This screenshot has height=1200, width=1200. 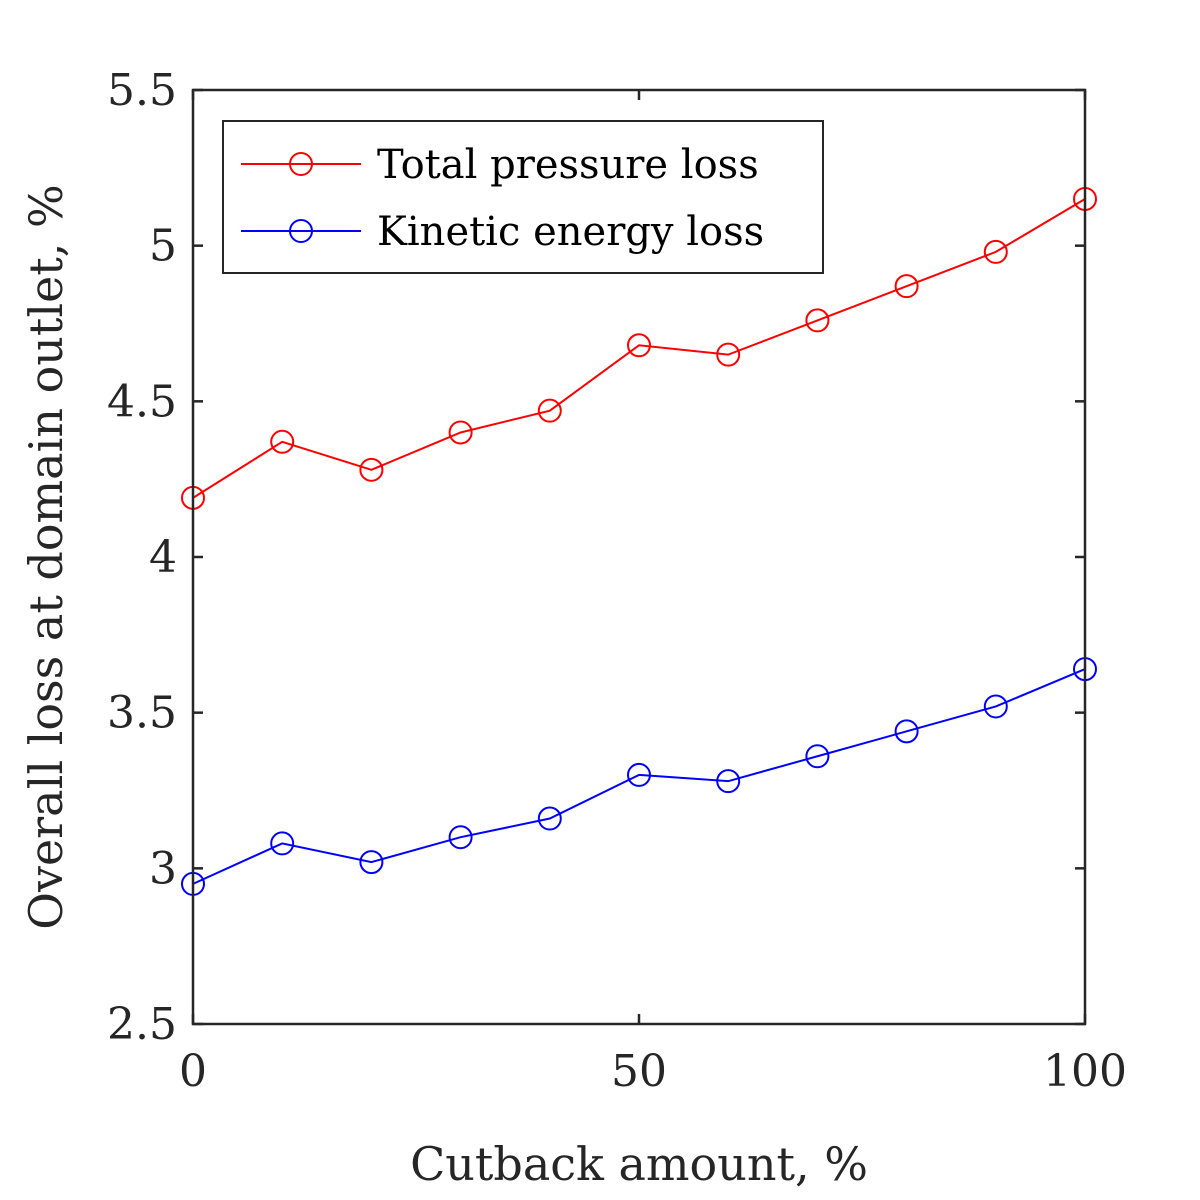 I want to click on y-tick-label: 4, so click(x=163, y=557).